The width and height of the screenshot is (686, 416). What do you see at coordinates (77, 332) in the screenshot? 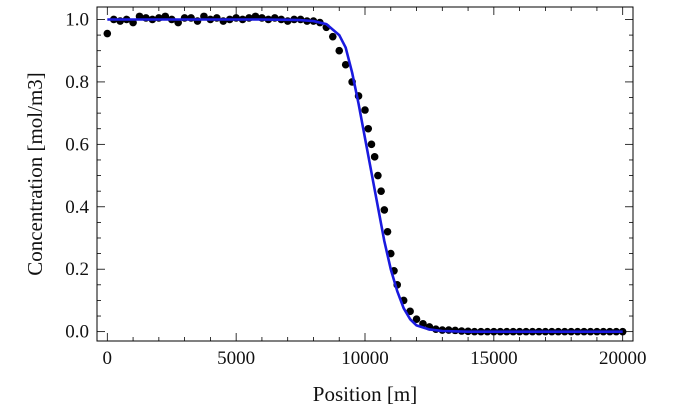
I see `y-tick-label: 0.0` at bounding box center [77, 332].